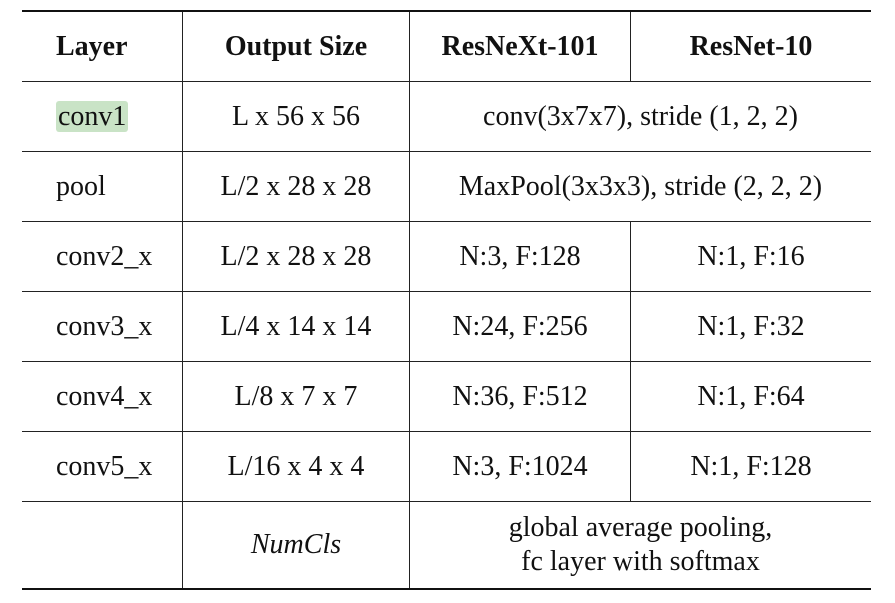 The image size is (895, 603). I want to click on layer-cell, so click(102, 545).